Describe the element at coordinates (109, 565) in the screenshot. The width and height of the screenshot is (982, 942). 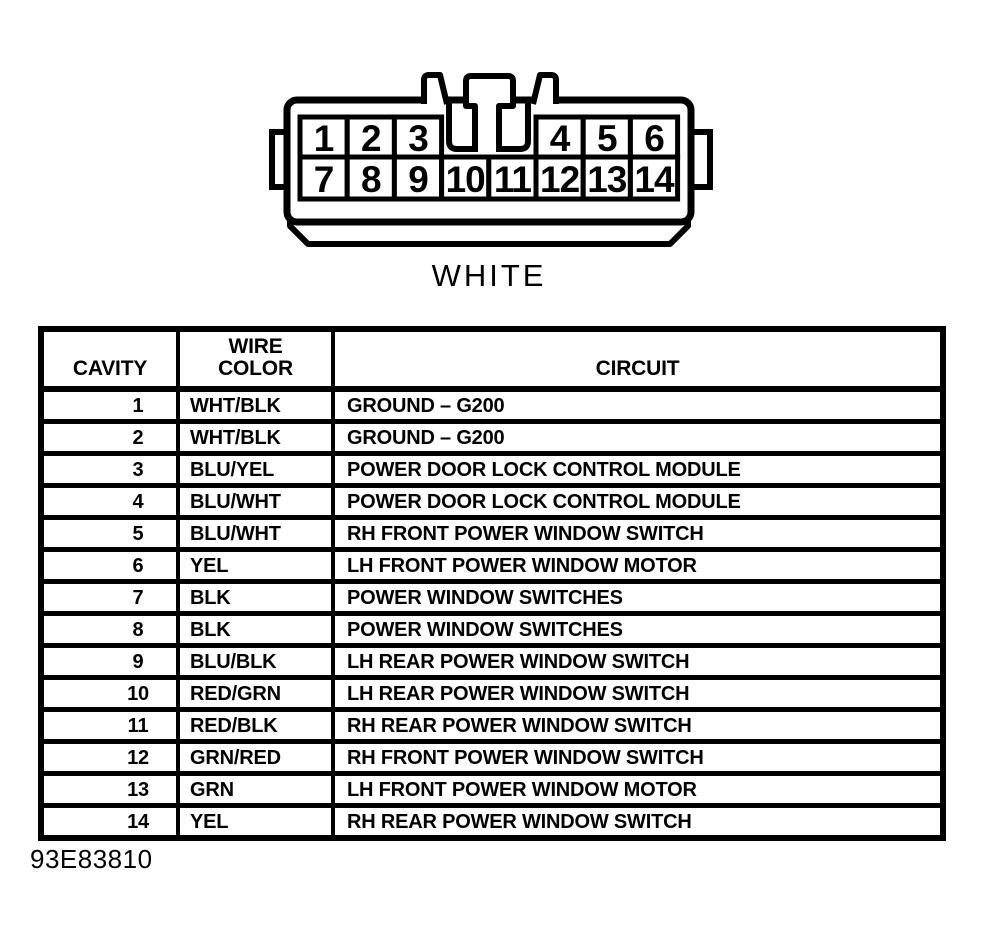
I see `cavity-cell: 6` at that location.